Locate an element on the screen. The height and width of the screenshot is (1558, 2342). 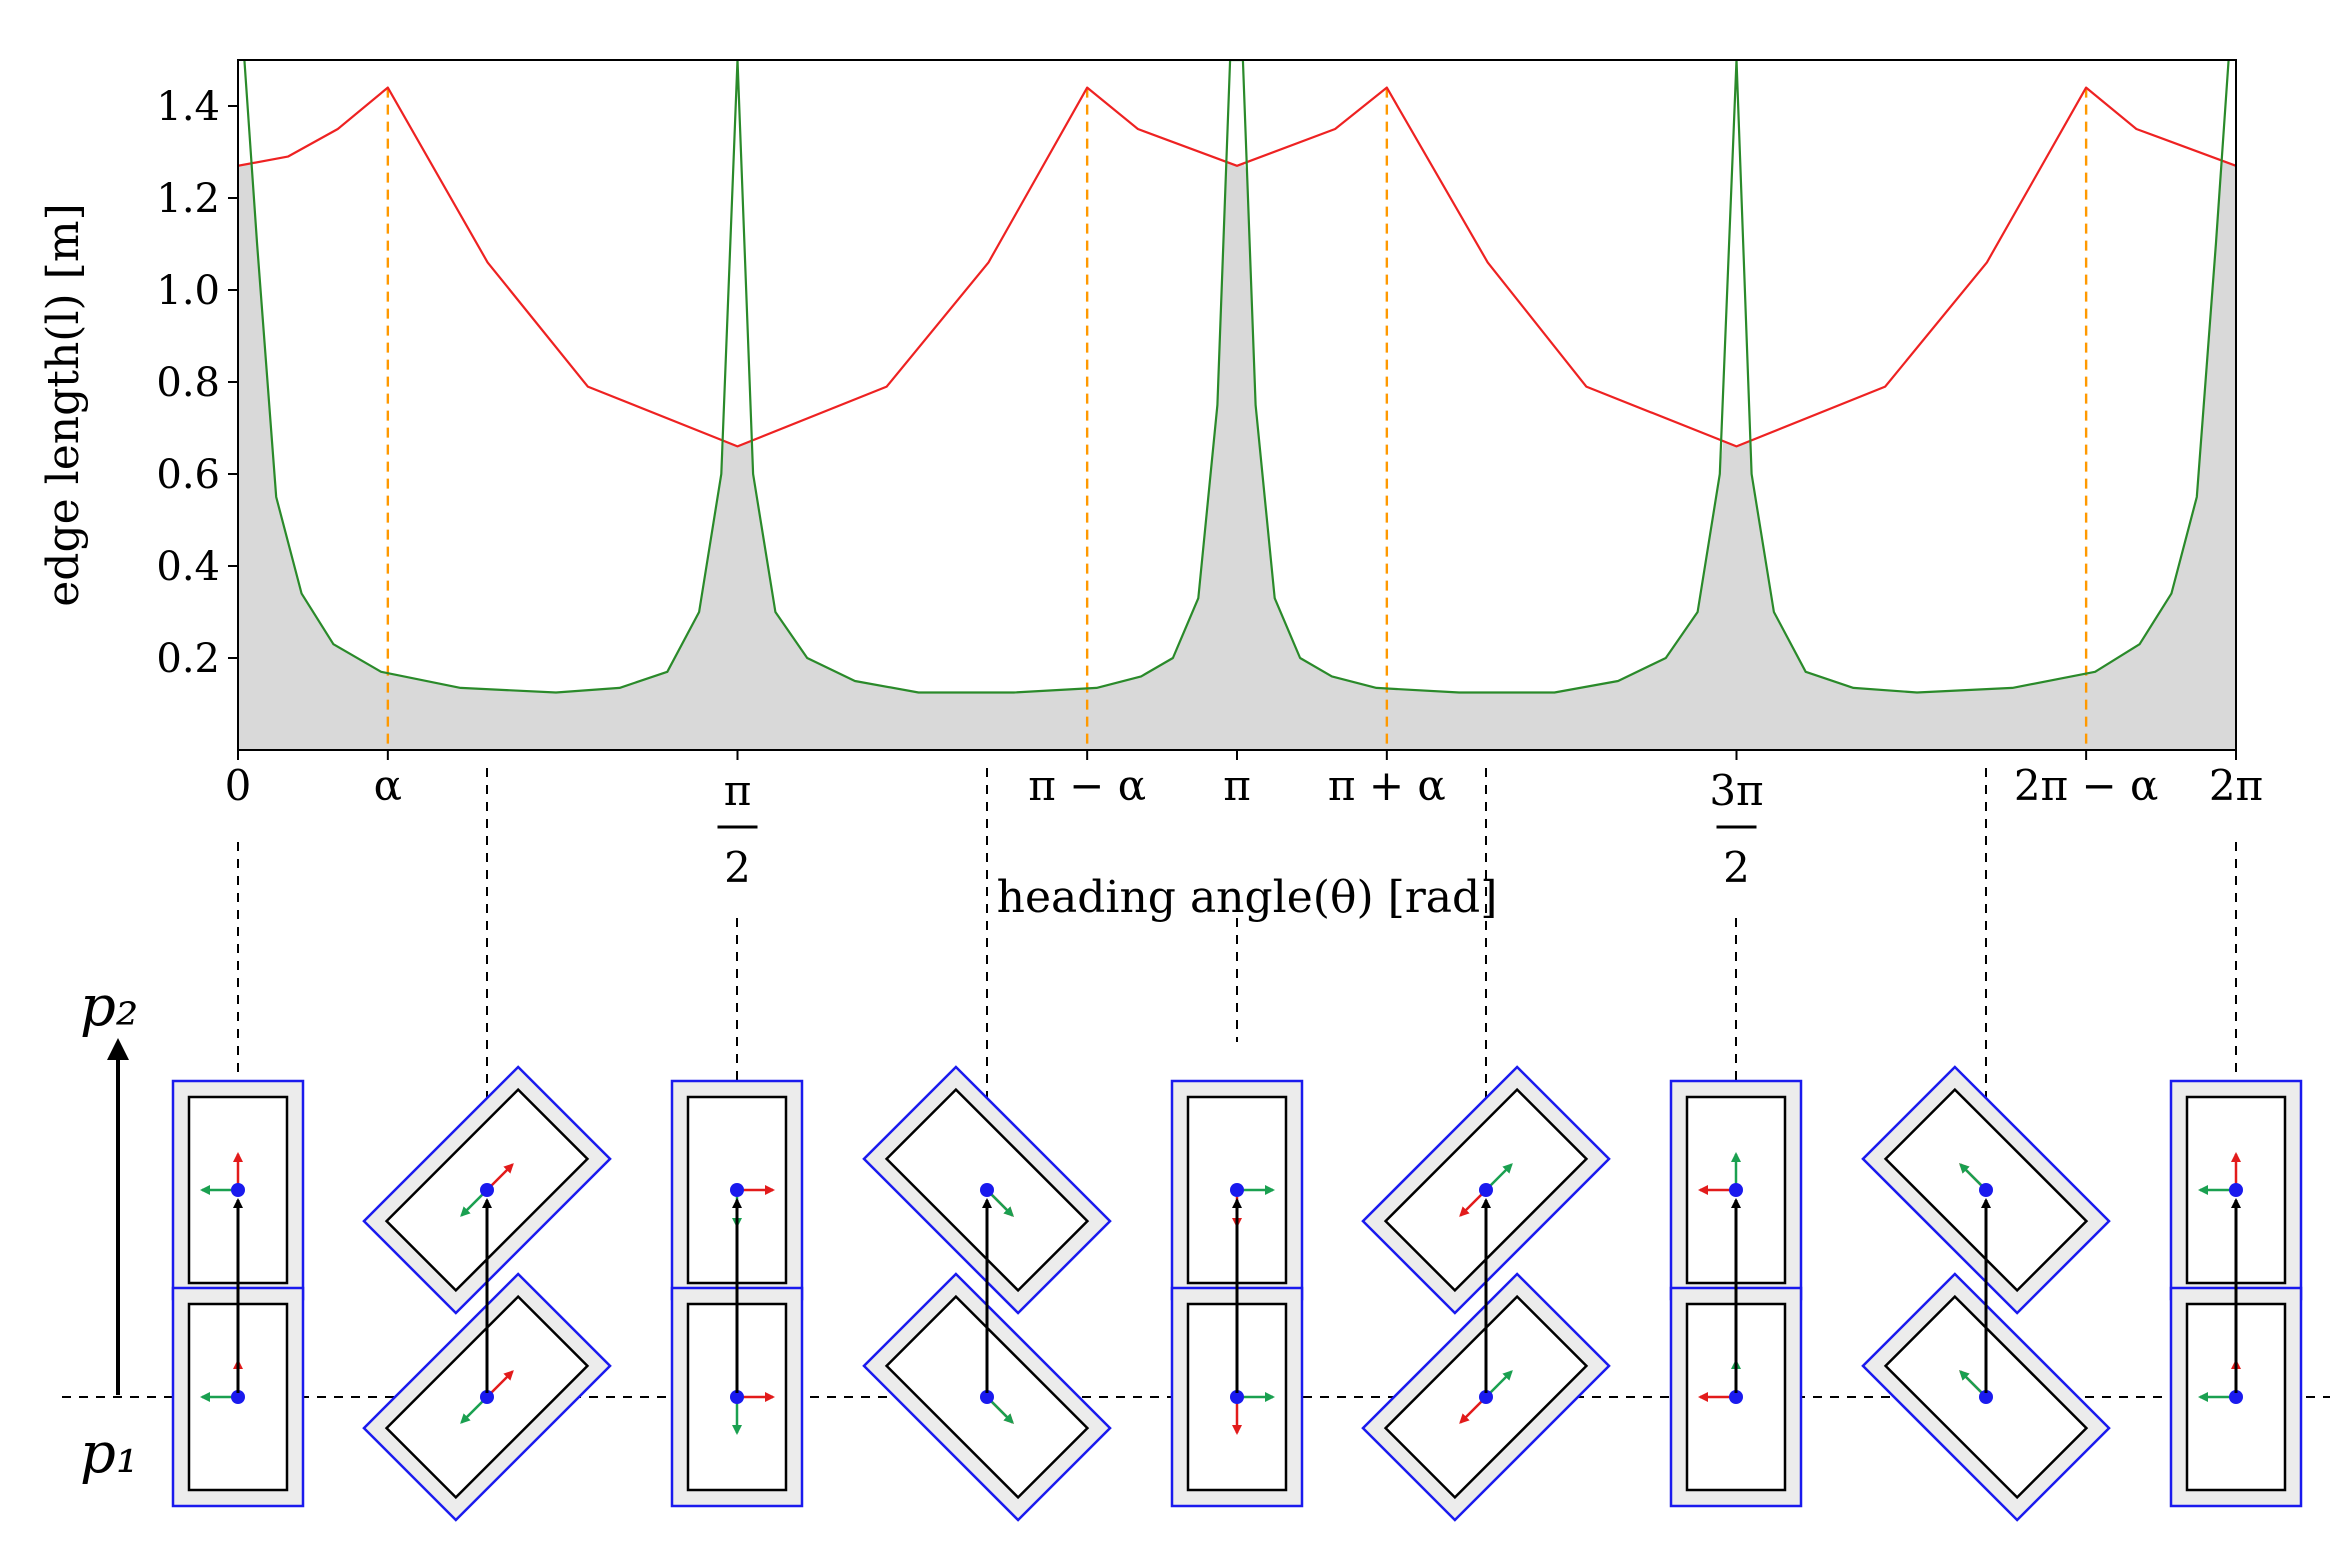
y-axis-label: edge length(l) [m] is located at coordinates (63, 404).